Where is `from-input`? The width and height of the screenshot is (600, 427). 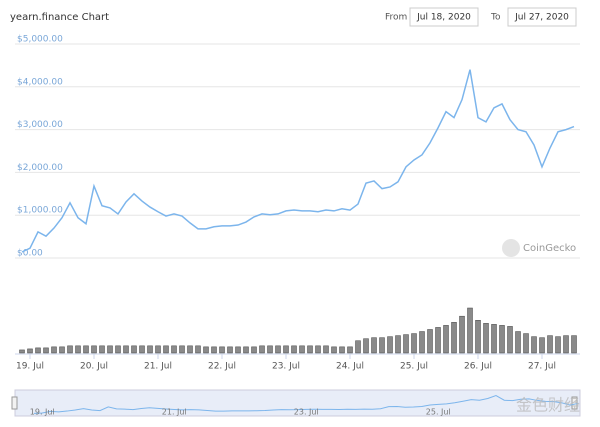
from-input is located at coordinates (444, 17).